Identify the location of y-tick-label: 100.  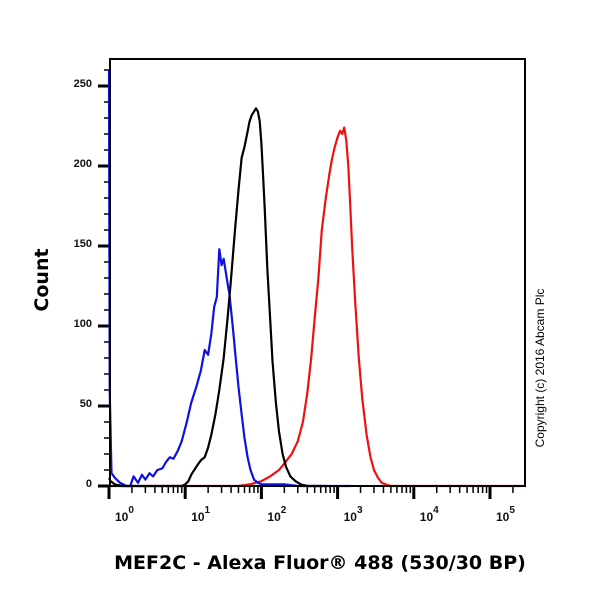
(82, 324).